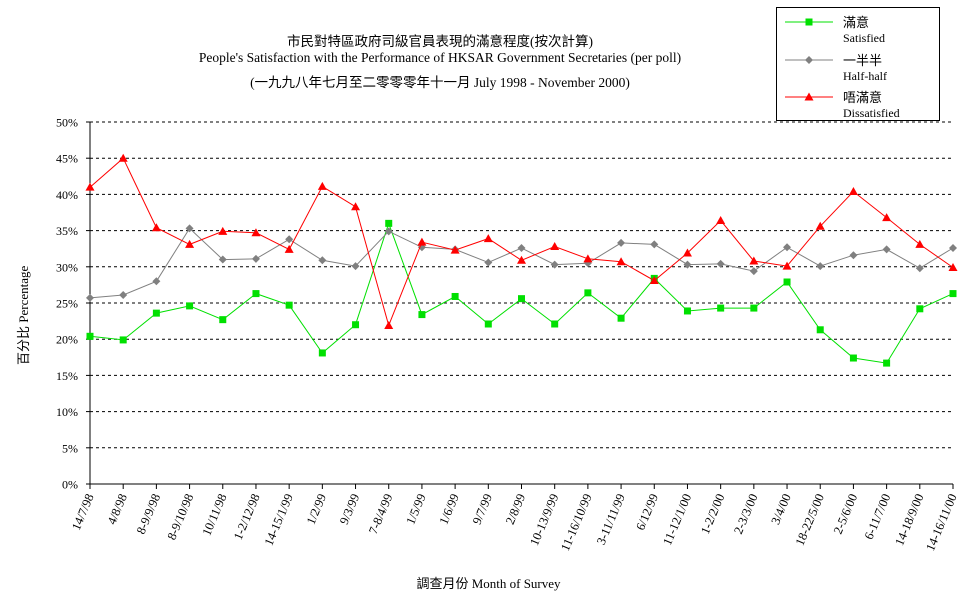 The image size is (977, 600). I want to click on x-tick-label: 10/11/98, so click(214, 515).